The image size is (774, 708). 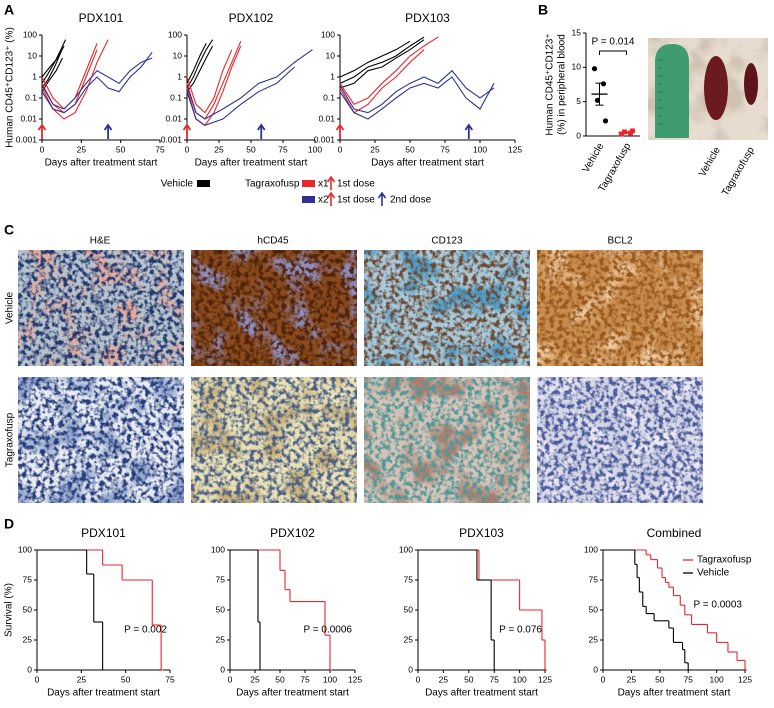 I want to click on chart-title: PDX103, so click(x=427, y=18).